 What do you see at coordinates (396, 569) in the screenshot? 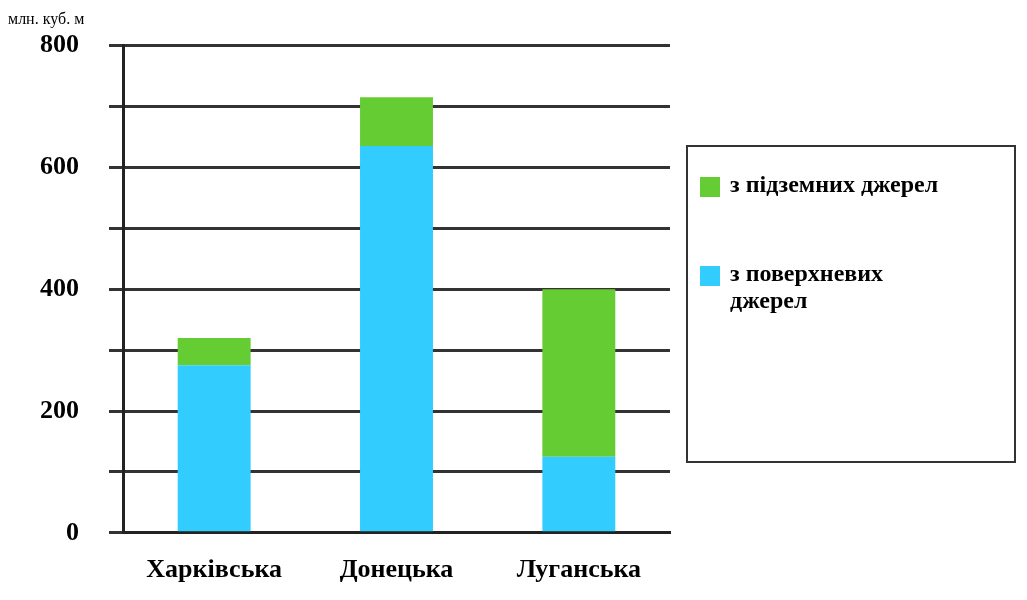
I see `x-tick-label: Донецька` at bounding box center [396, 569].